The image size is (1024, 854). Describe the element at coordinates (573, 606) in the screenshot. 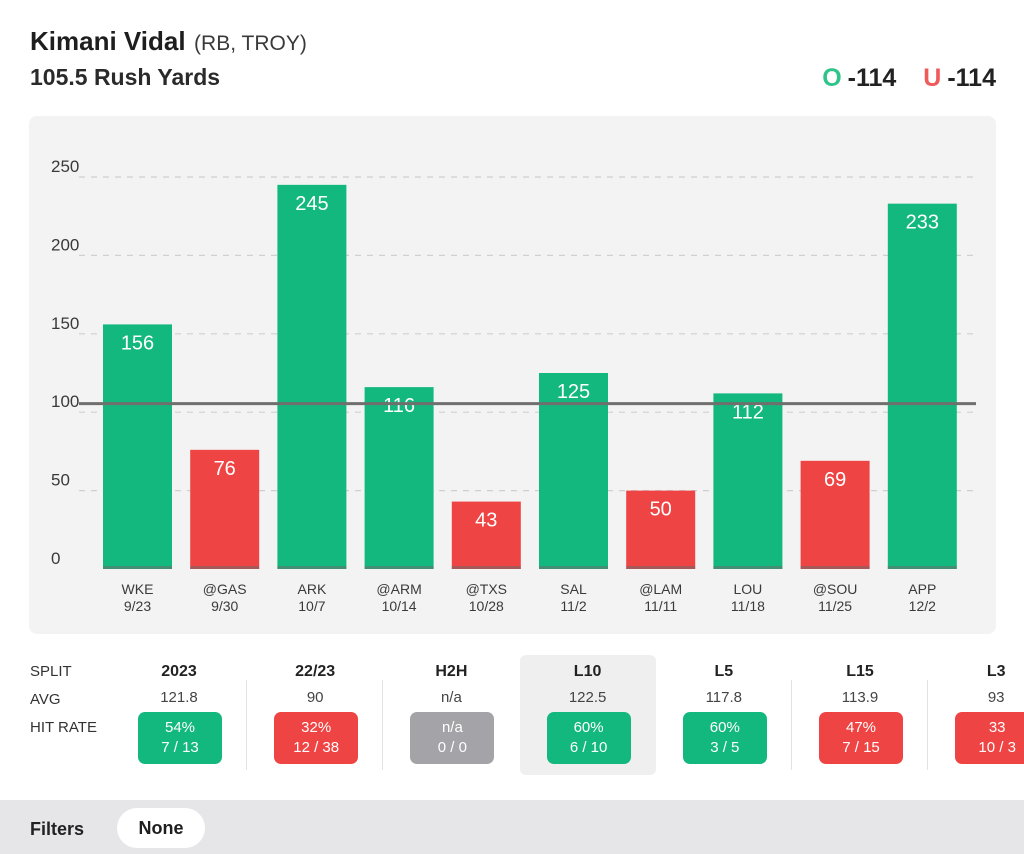

I see `x-date-label: 11/2` at that location.